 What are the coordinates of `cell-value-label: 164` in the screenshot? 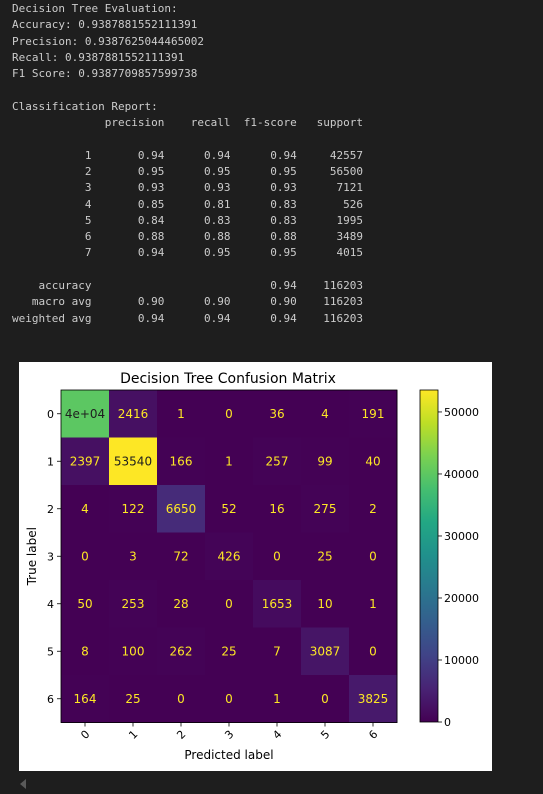 It's located at (85, 699).